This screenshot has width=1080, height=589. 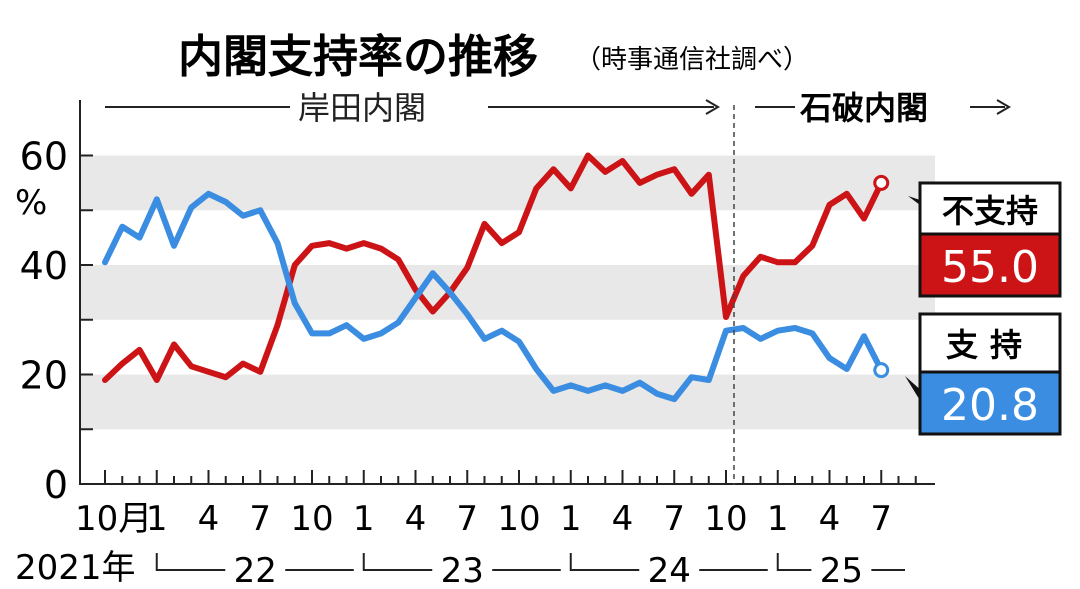 I want to click on approve-name: 支持, so click(x=990, y=345).